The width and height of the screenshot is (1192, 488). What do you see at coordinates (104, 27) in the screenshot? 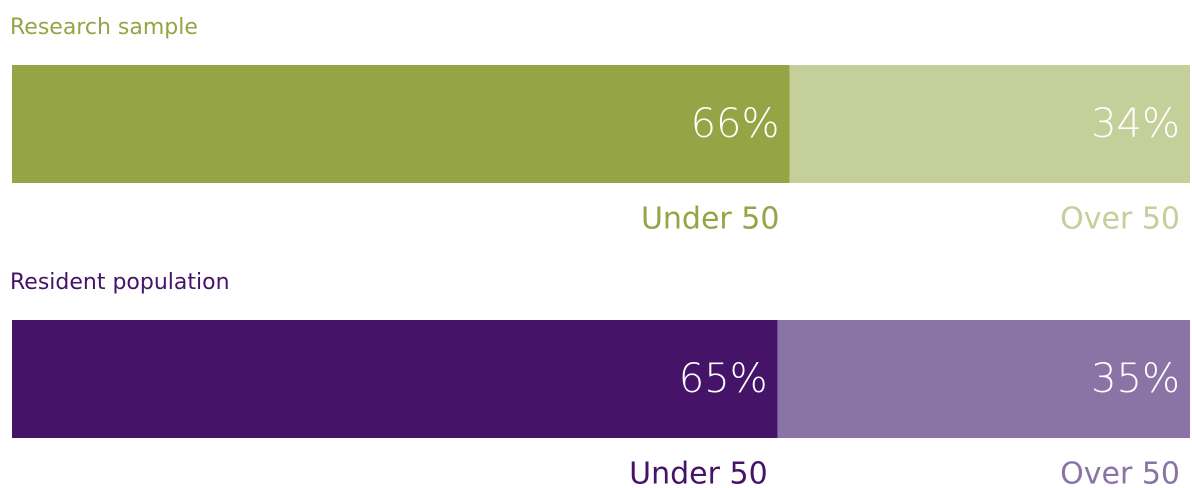
I see `chart-title: Research sample` at bounding box center [104, 27].